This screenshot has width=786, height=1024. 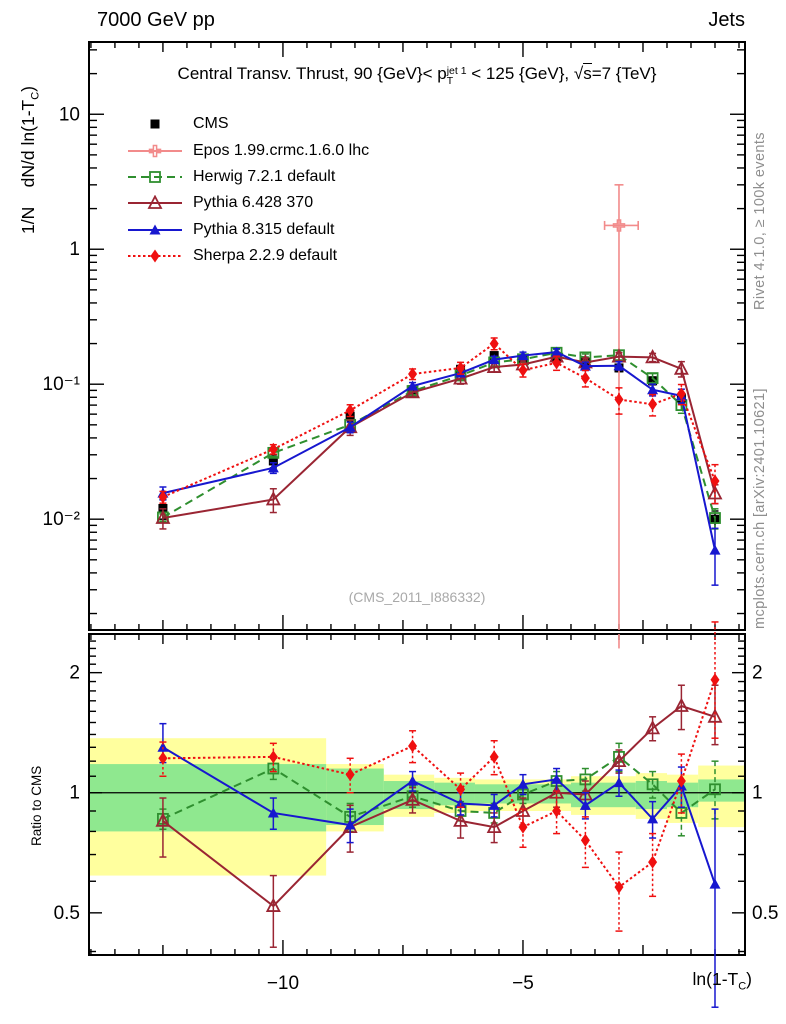 What do you see at coordinates (69, 114) in the screenshot?
I see `main-y-tick-label: 10` at bounding box center [69, 114].